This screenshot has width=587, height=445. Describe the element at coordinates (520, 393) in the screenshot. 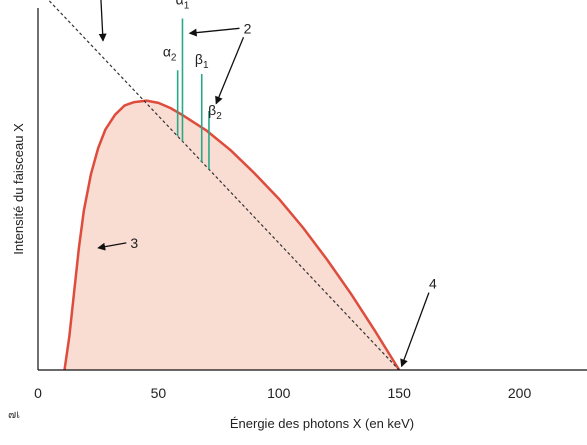

I see `x-tick-label: 200` at that location.